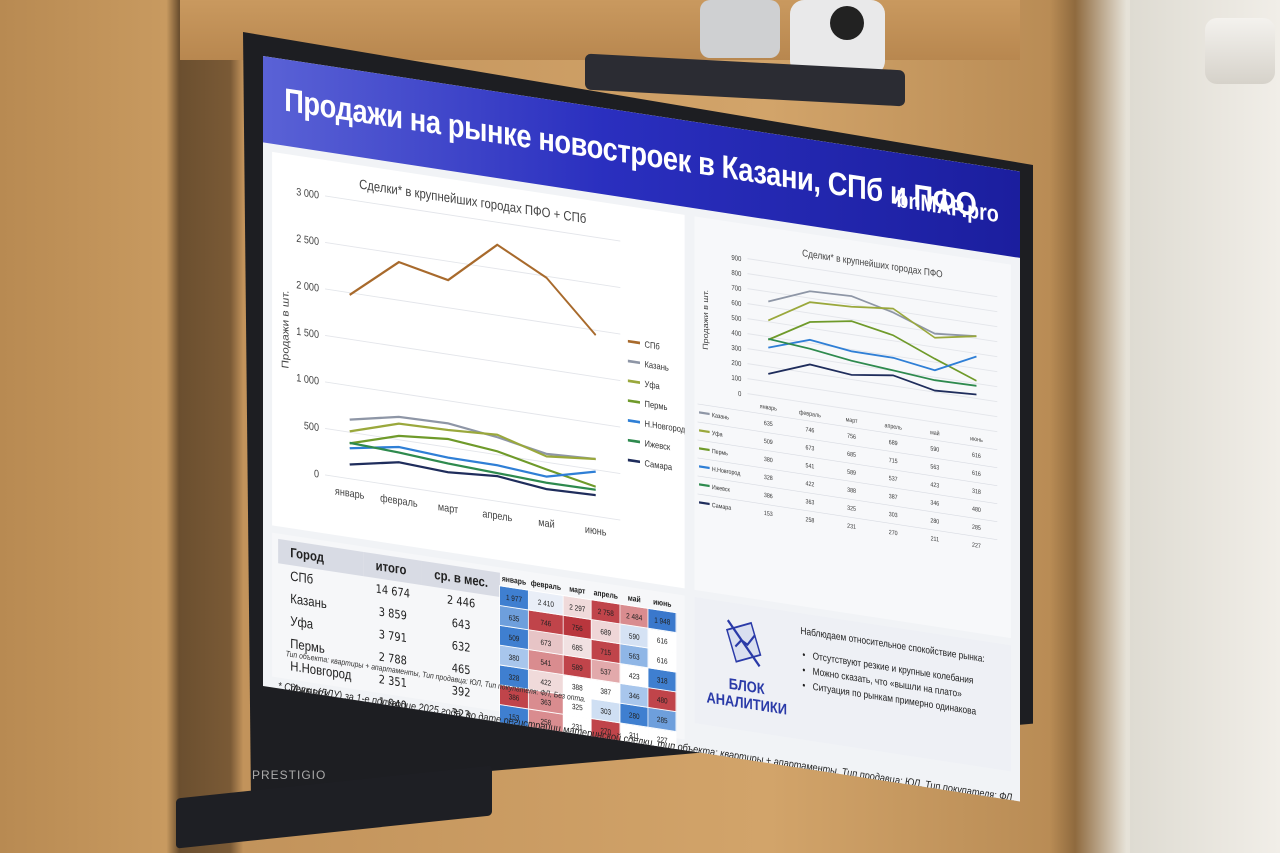  What do you see at coordinates (722, 508) in the screenshot?
I see `data-table-series: Самара` at bounding box center [722, 508].